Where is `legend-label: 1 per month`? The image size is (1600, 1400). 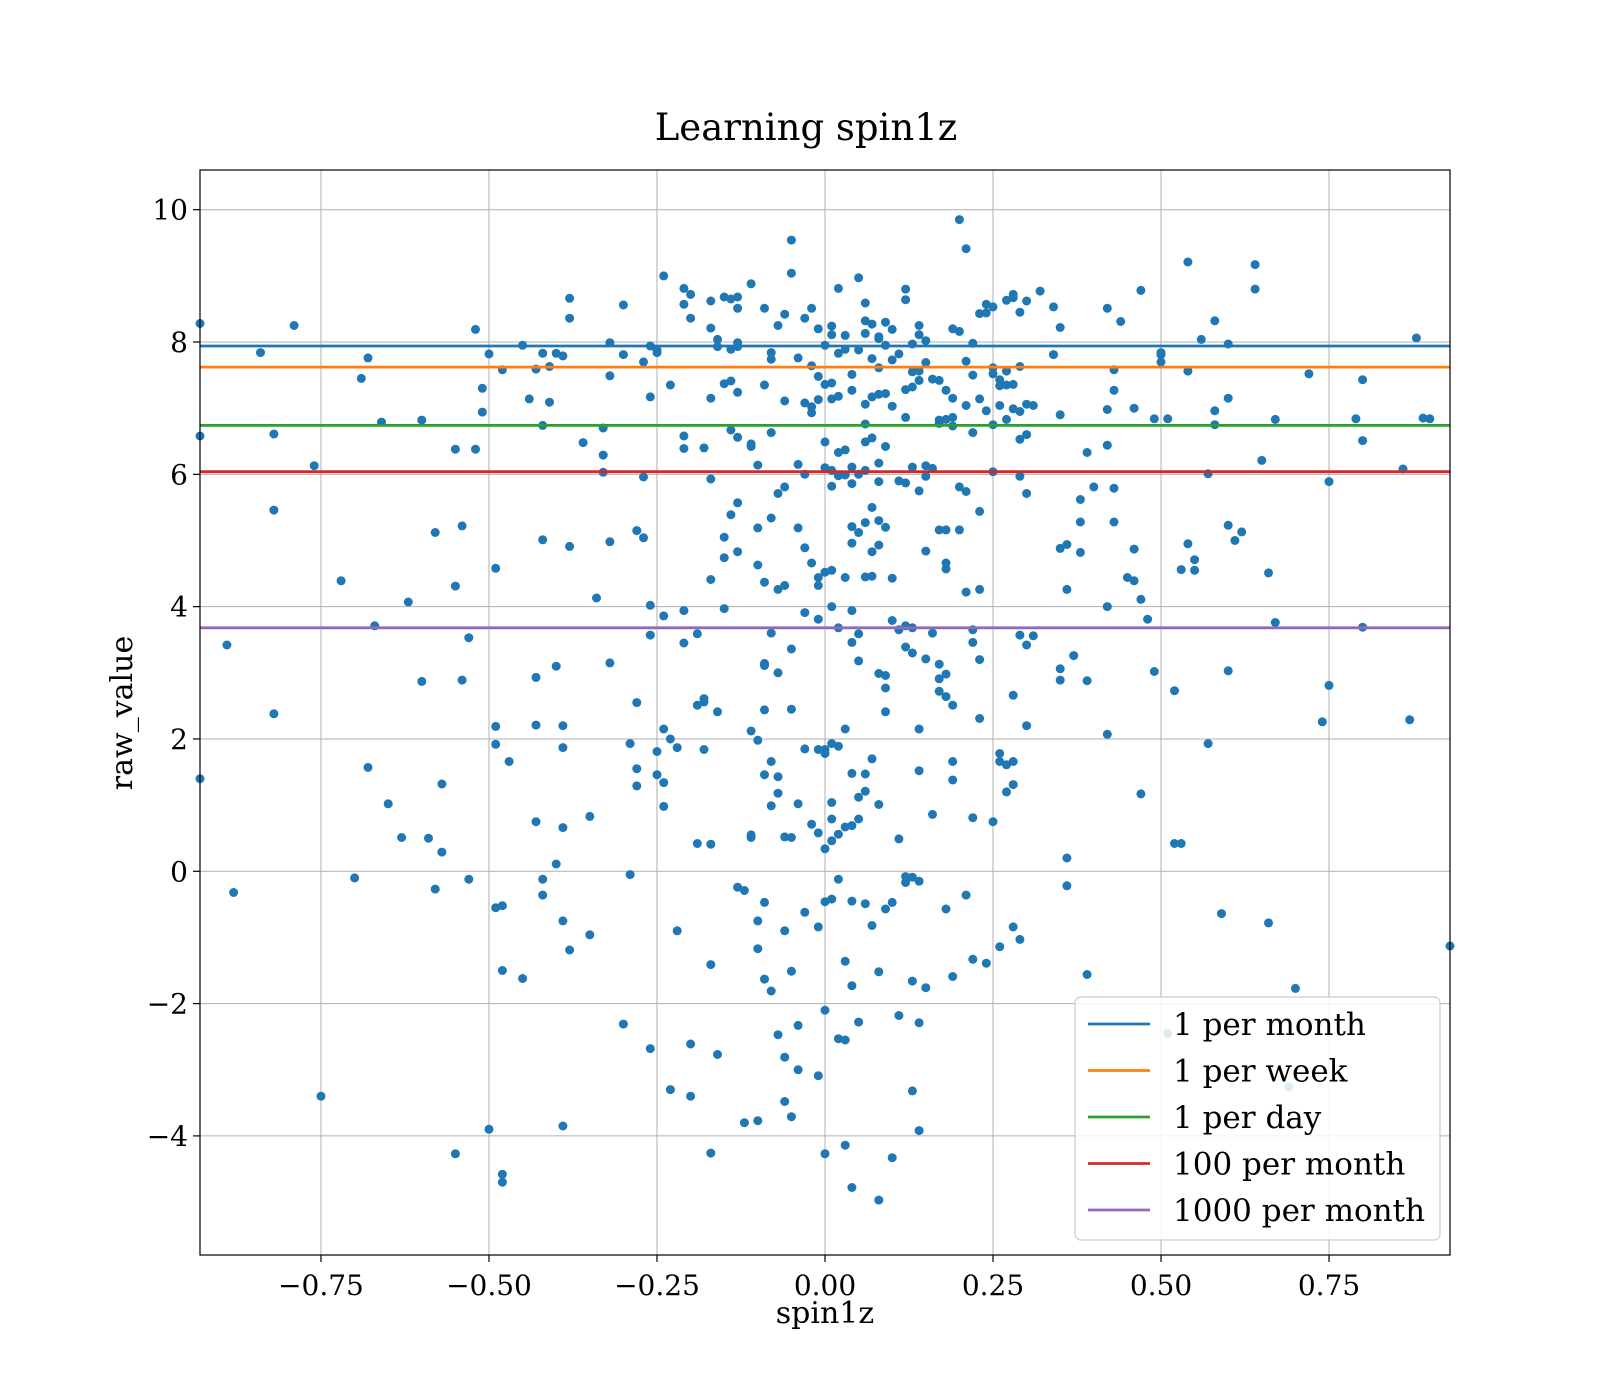
legend-label: 1 per month is located at coordinates (1269, 1025).